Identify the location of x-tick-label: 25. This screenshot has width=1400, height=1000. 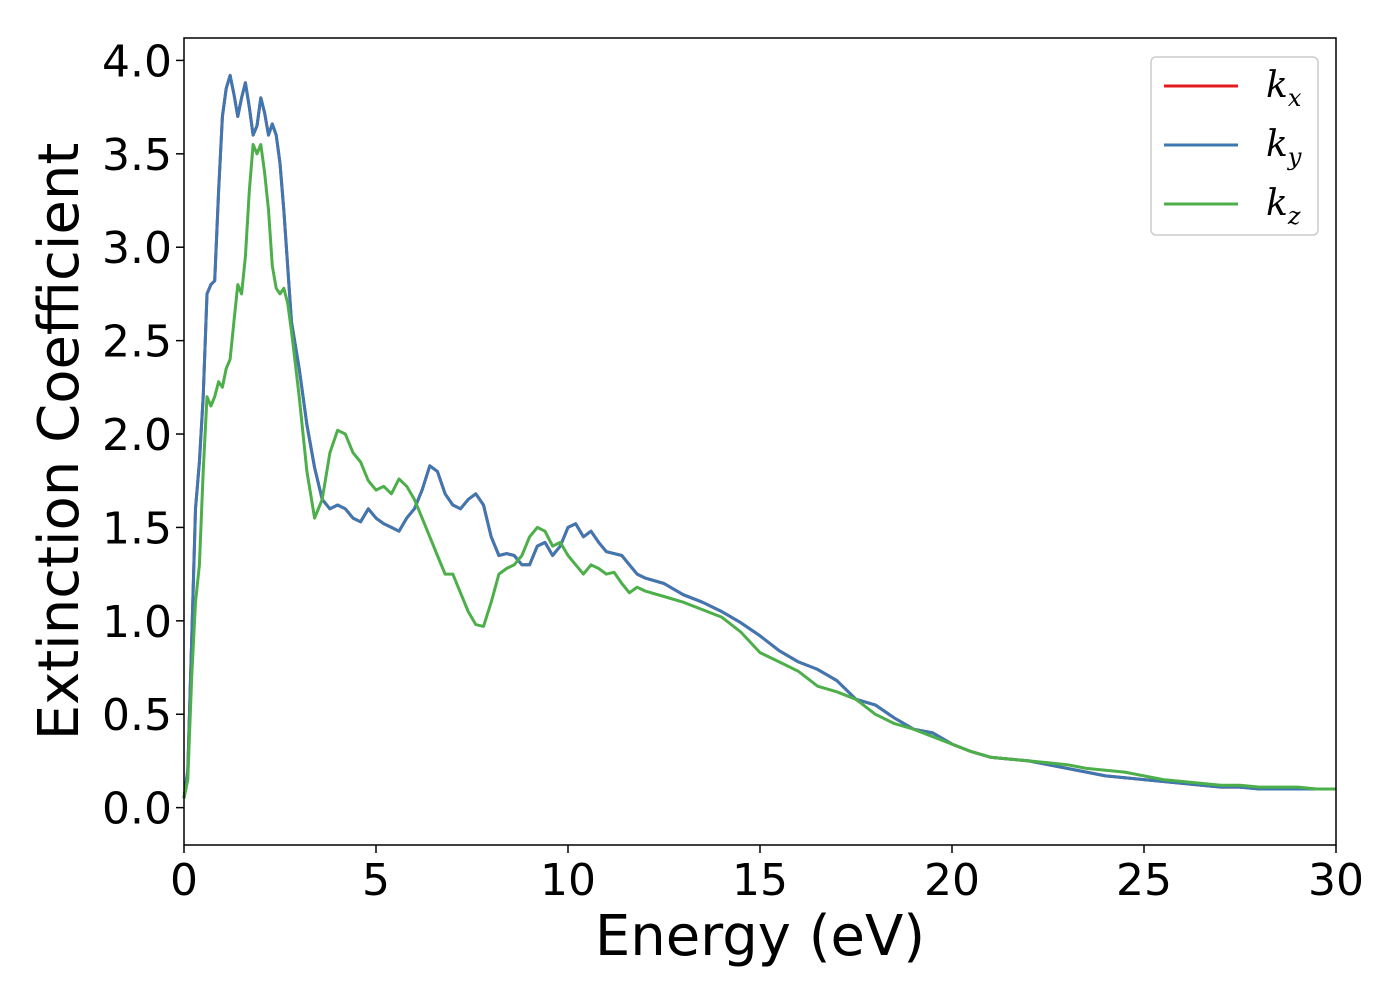
(1144, 880).